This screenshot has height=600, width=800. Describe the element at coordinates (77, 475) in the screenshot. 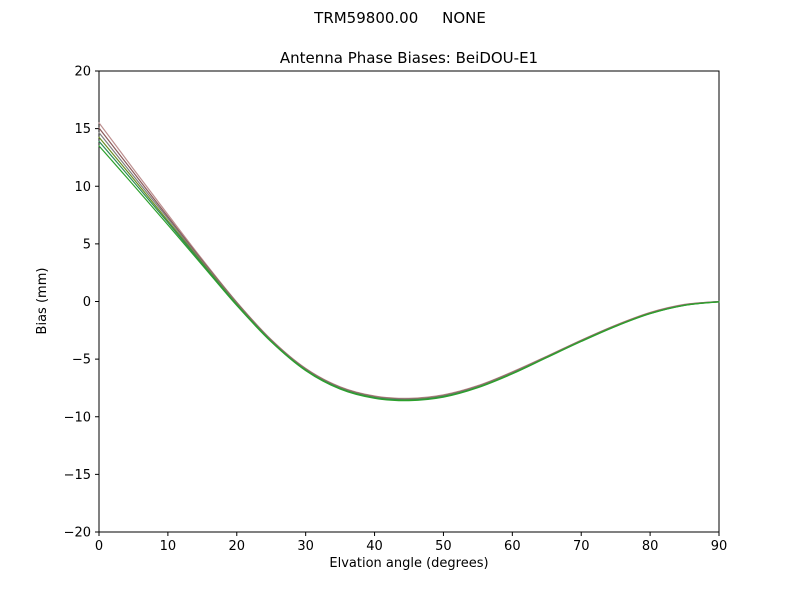

I see `y-tick-label: −15` at that location.